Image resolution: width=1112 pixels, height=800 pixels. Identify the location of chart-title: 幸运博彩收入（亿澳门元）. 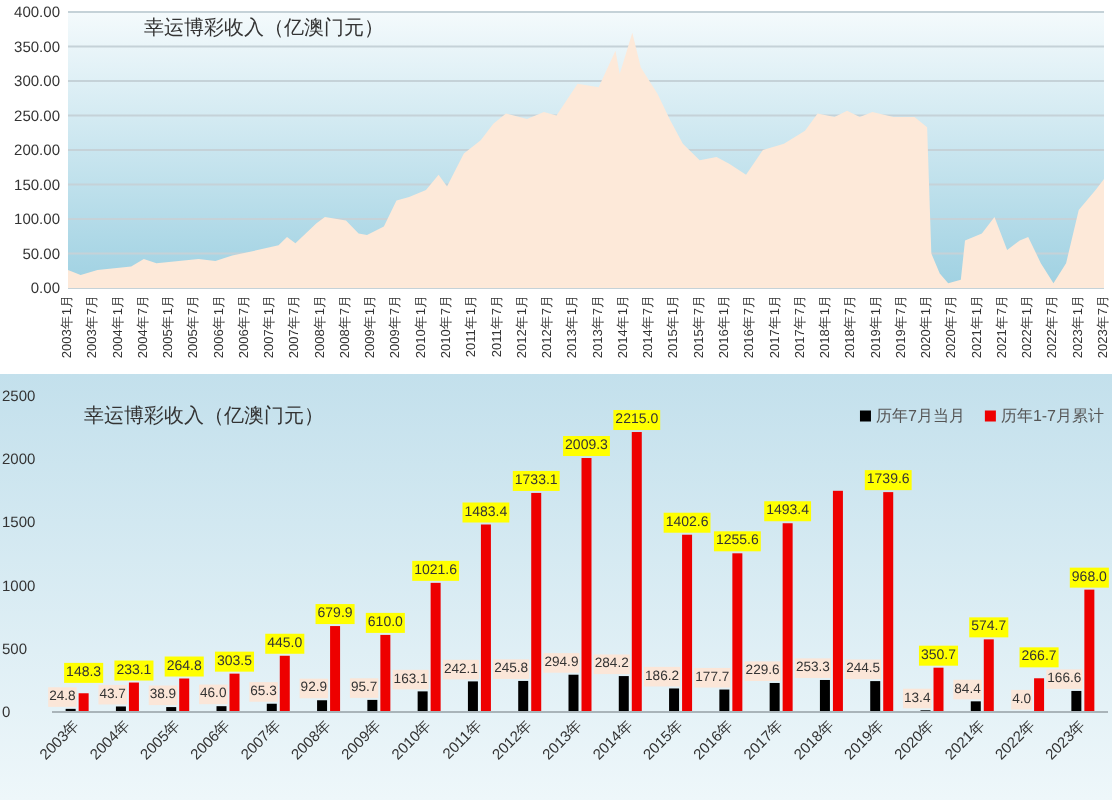
(264, 28).